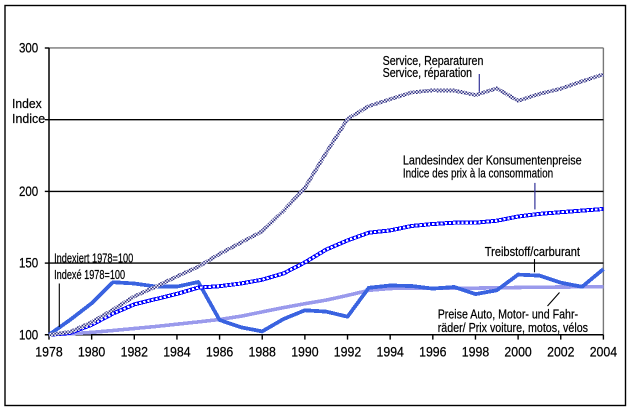 The image size is (632, 416). Describe the element at coordinates (560, 352) in the screenshot. I see `svg-text: 2002` at that location.